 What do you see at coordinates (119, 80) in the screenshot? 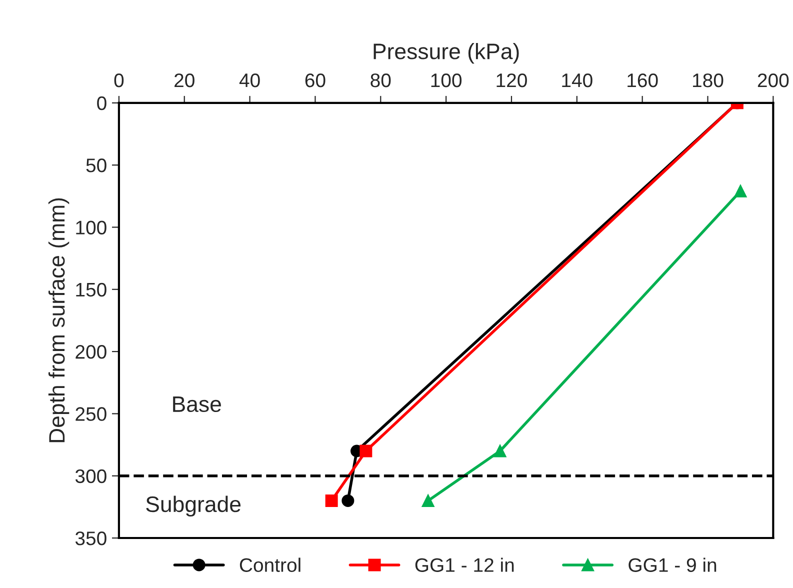
I see `x-tick-label: 0` at bounding box center [119, 80].